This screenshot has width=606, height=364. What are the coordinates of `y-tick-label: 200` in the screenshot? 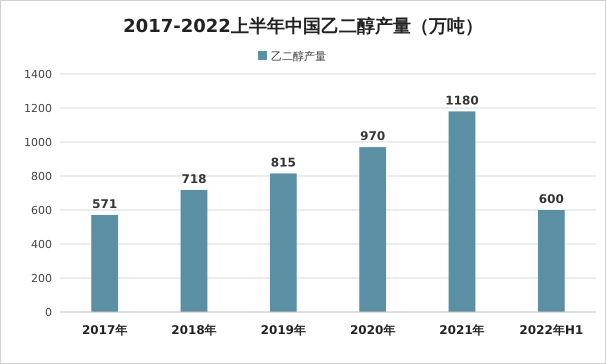 It's located at (41, 278).